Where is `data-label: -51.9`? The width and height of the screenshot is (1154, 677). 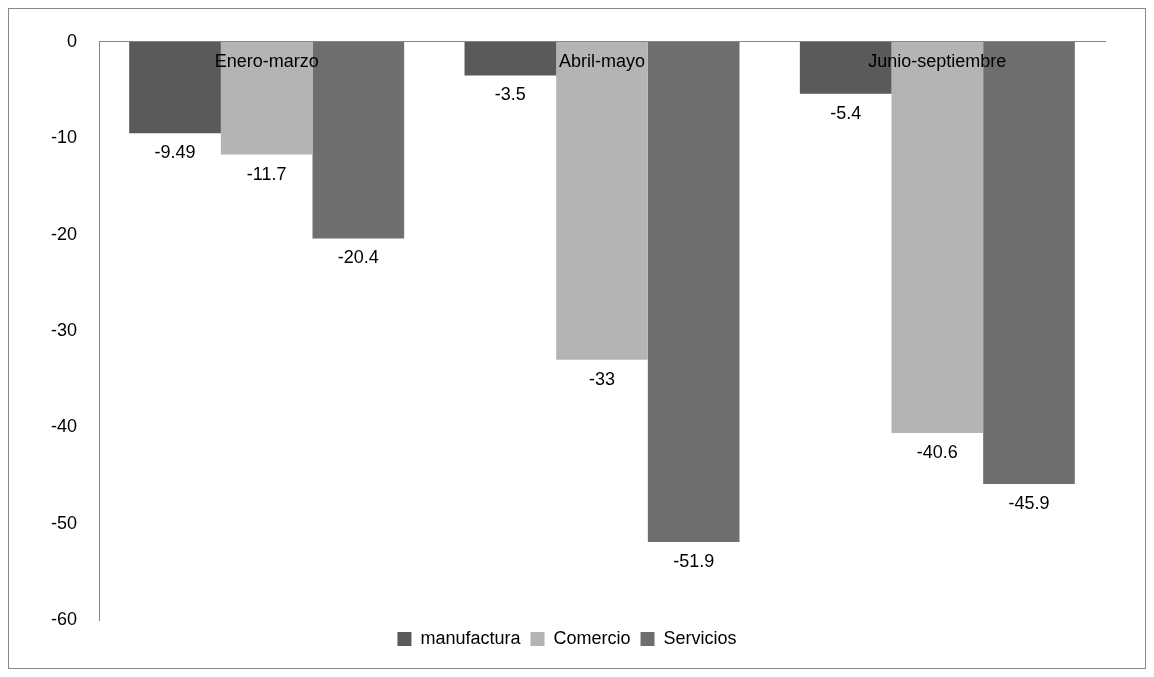 data-label: -51.9 is located at coordinates (694, 560).